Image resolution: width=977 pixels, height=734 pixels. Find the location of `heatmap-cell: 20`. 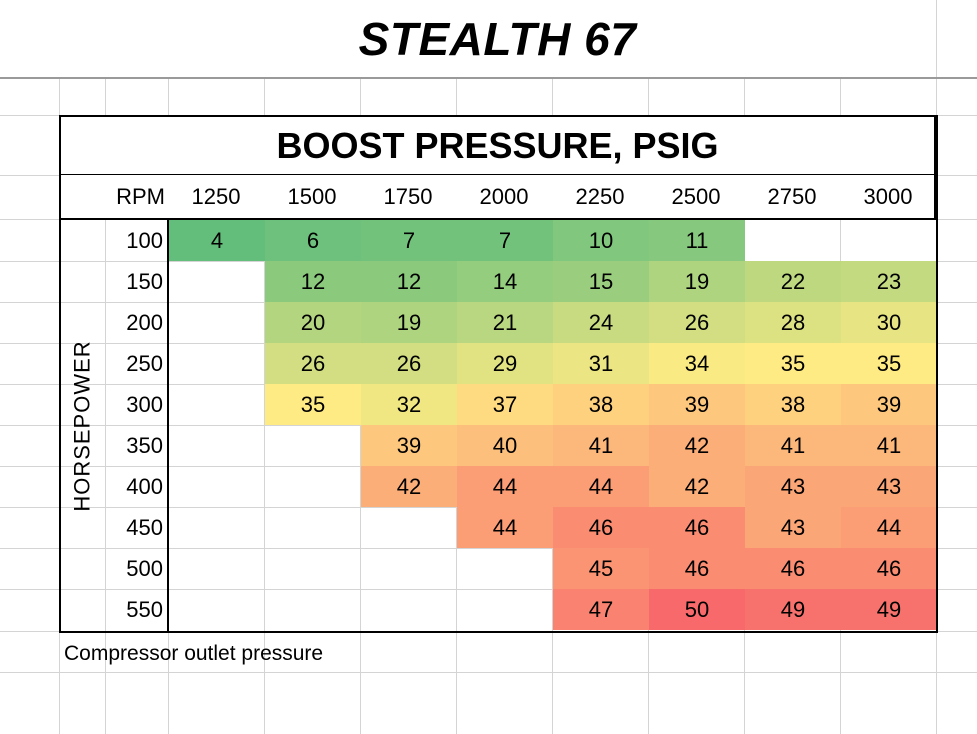

heatmap-cell: 20 is located at coordinates (313, 322).